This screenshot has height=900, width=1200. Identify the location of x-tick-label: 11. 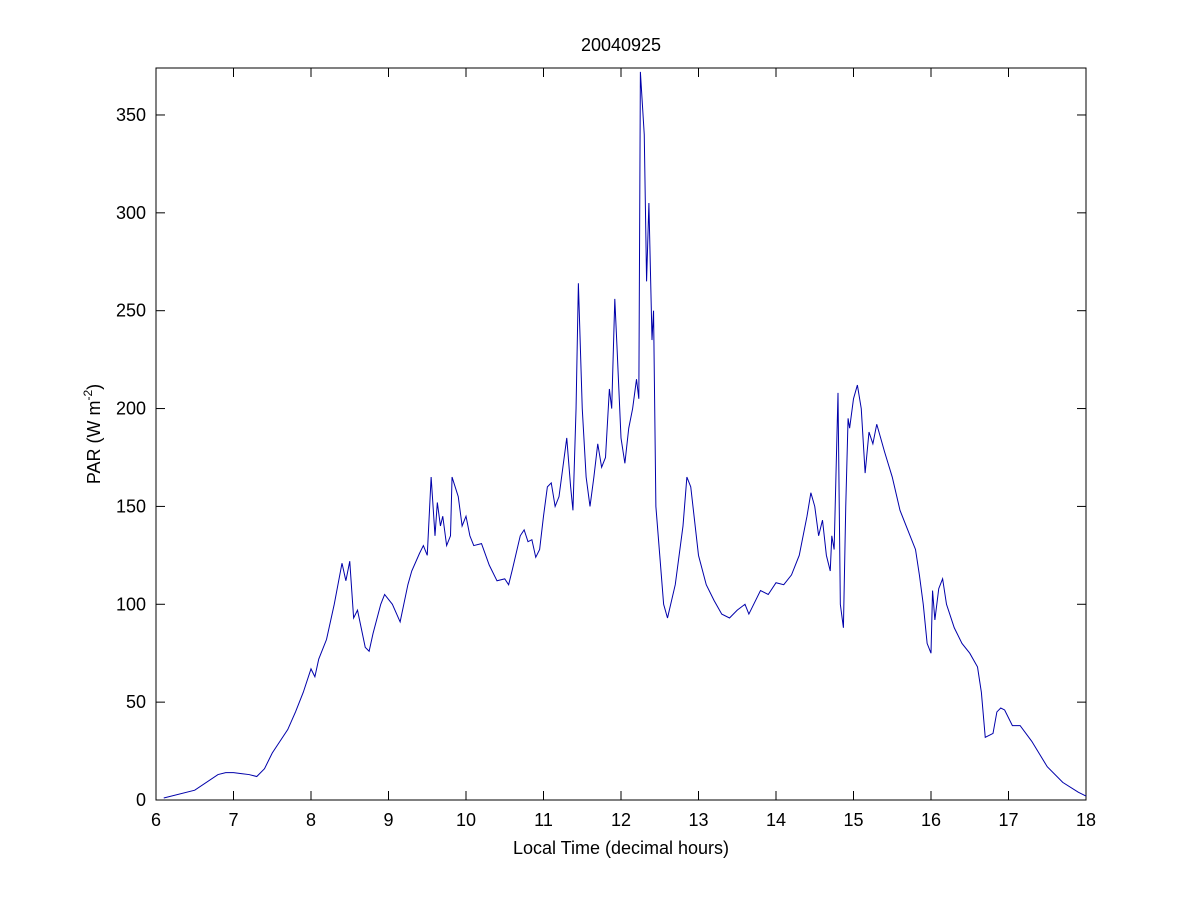
(543, 820).